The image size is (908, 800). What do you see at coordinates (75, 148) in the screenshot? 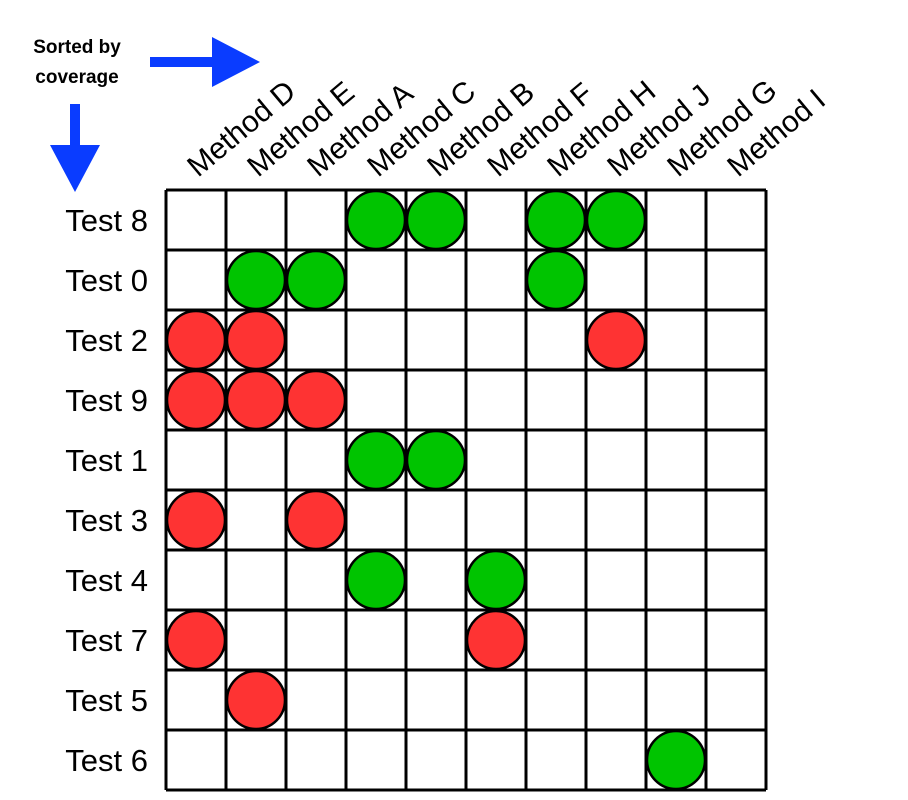
I see `arrow-down-icon` at bounding box center [75, 148].